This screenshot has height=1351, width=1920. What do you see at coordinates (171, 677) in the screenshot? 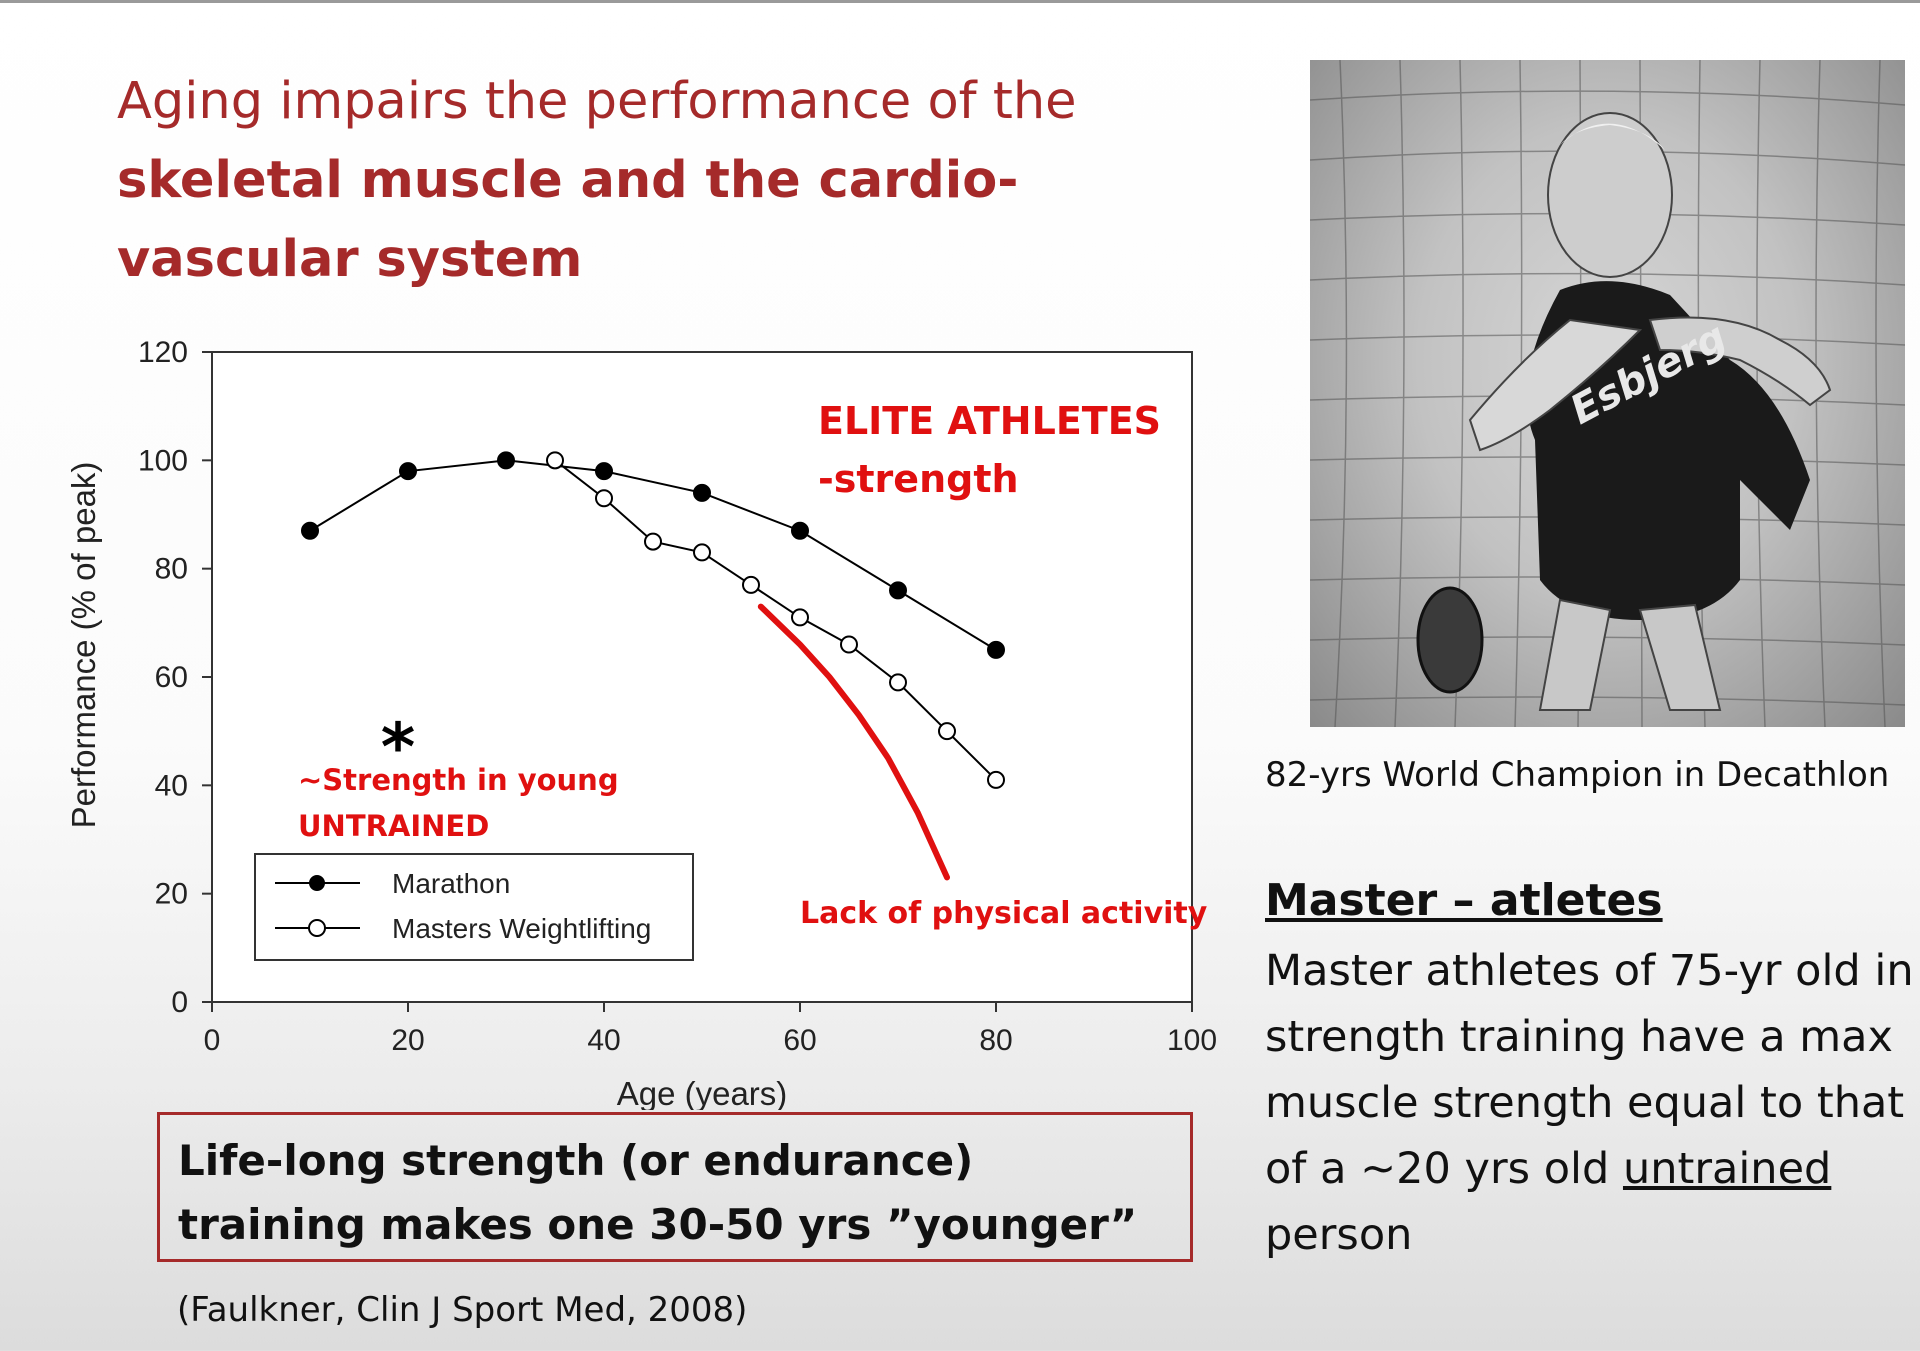
I see `y-tick-label: 60` at bounding box center [171, 677].